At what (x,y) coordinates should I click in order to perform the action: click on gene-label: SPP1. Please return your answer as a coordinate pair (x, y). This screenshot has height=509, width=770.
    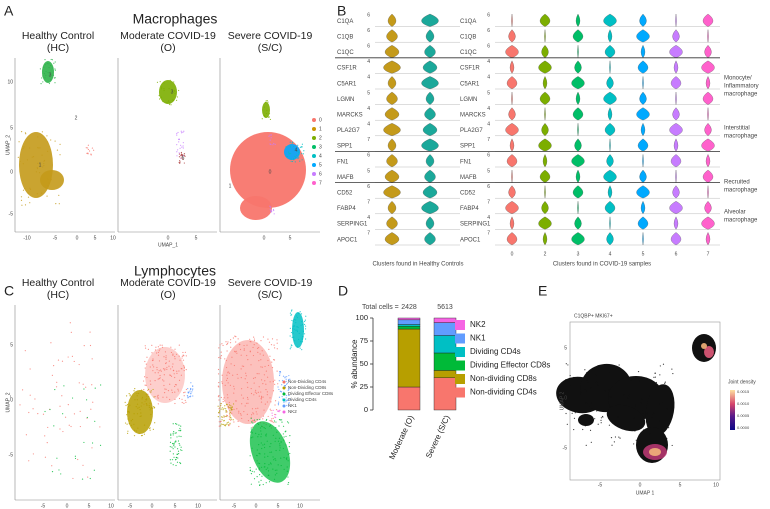
    Looking at the image, I should click on (468, 147).